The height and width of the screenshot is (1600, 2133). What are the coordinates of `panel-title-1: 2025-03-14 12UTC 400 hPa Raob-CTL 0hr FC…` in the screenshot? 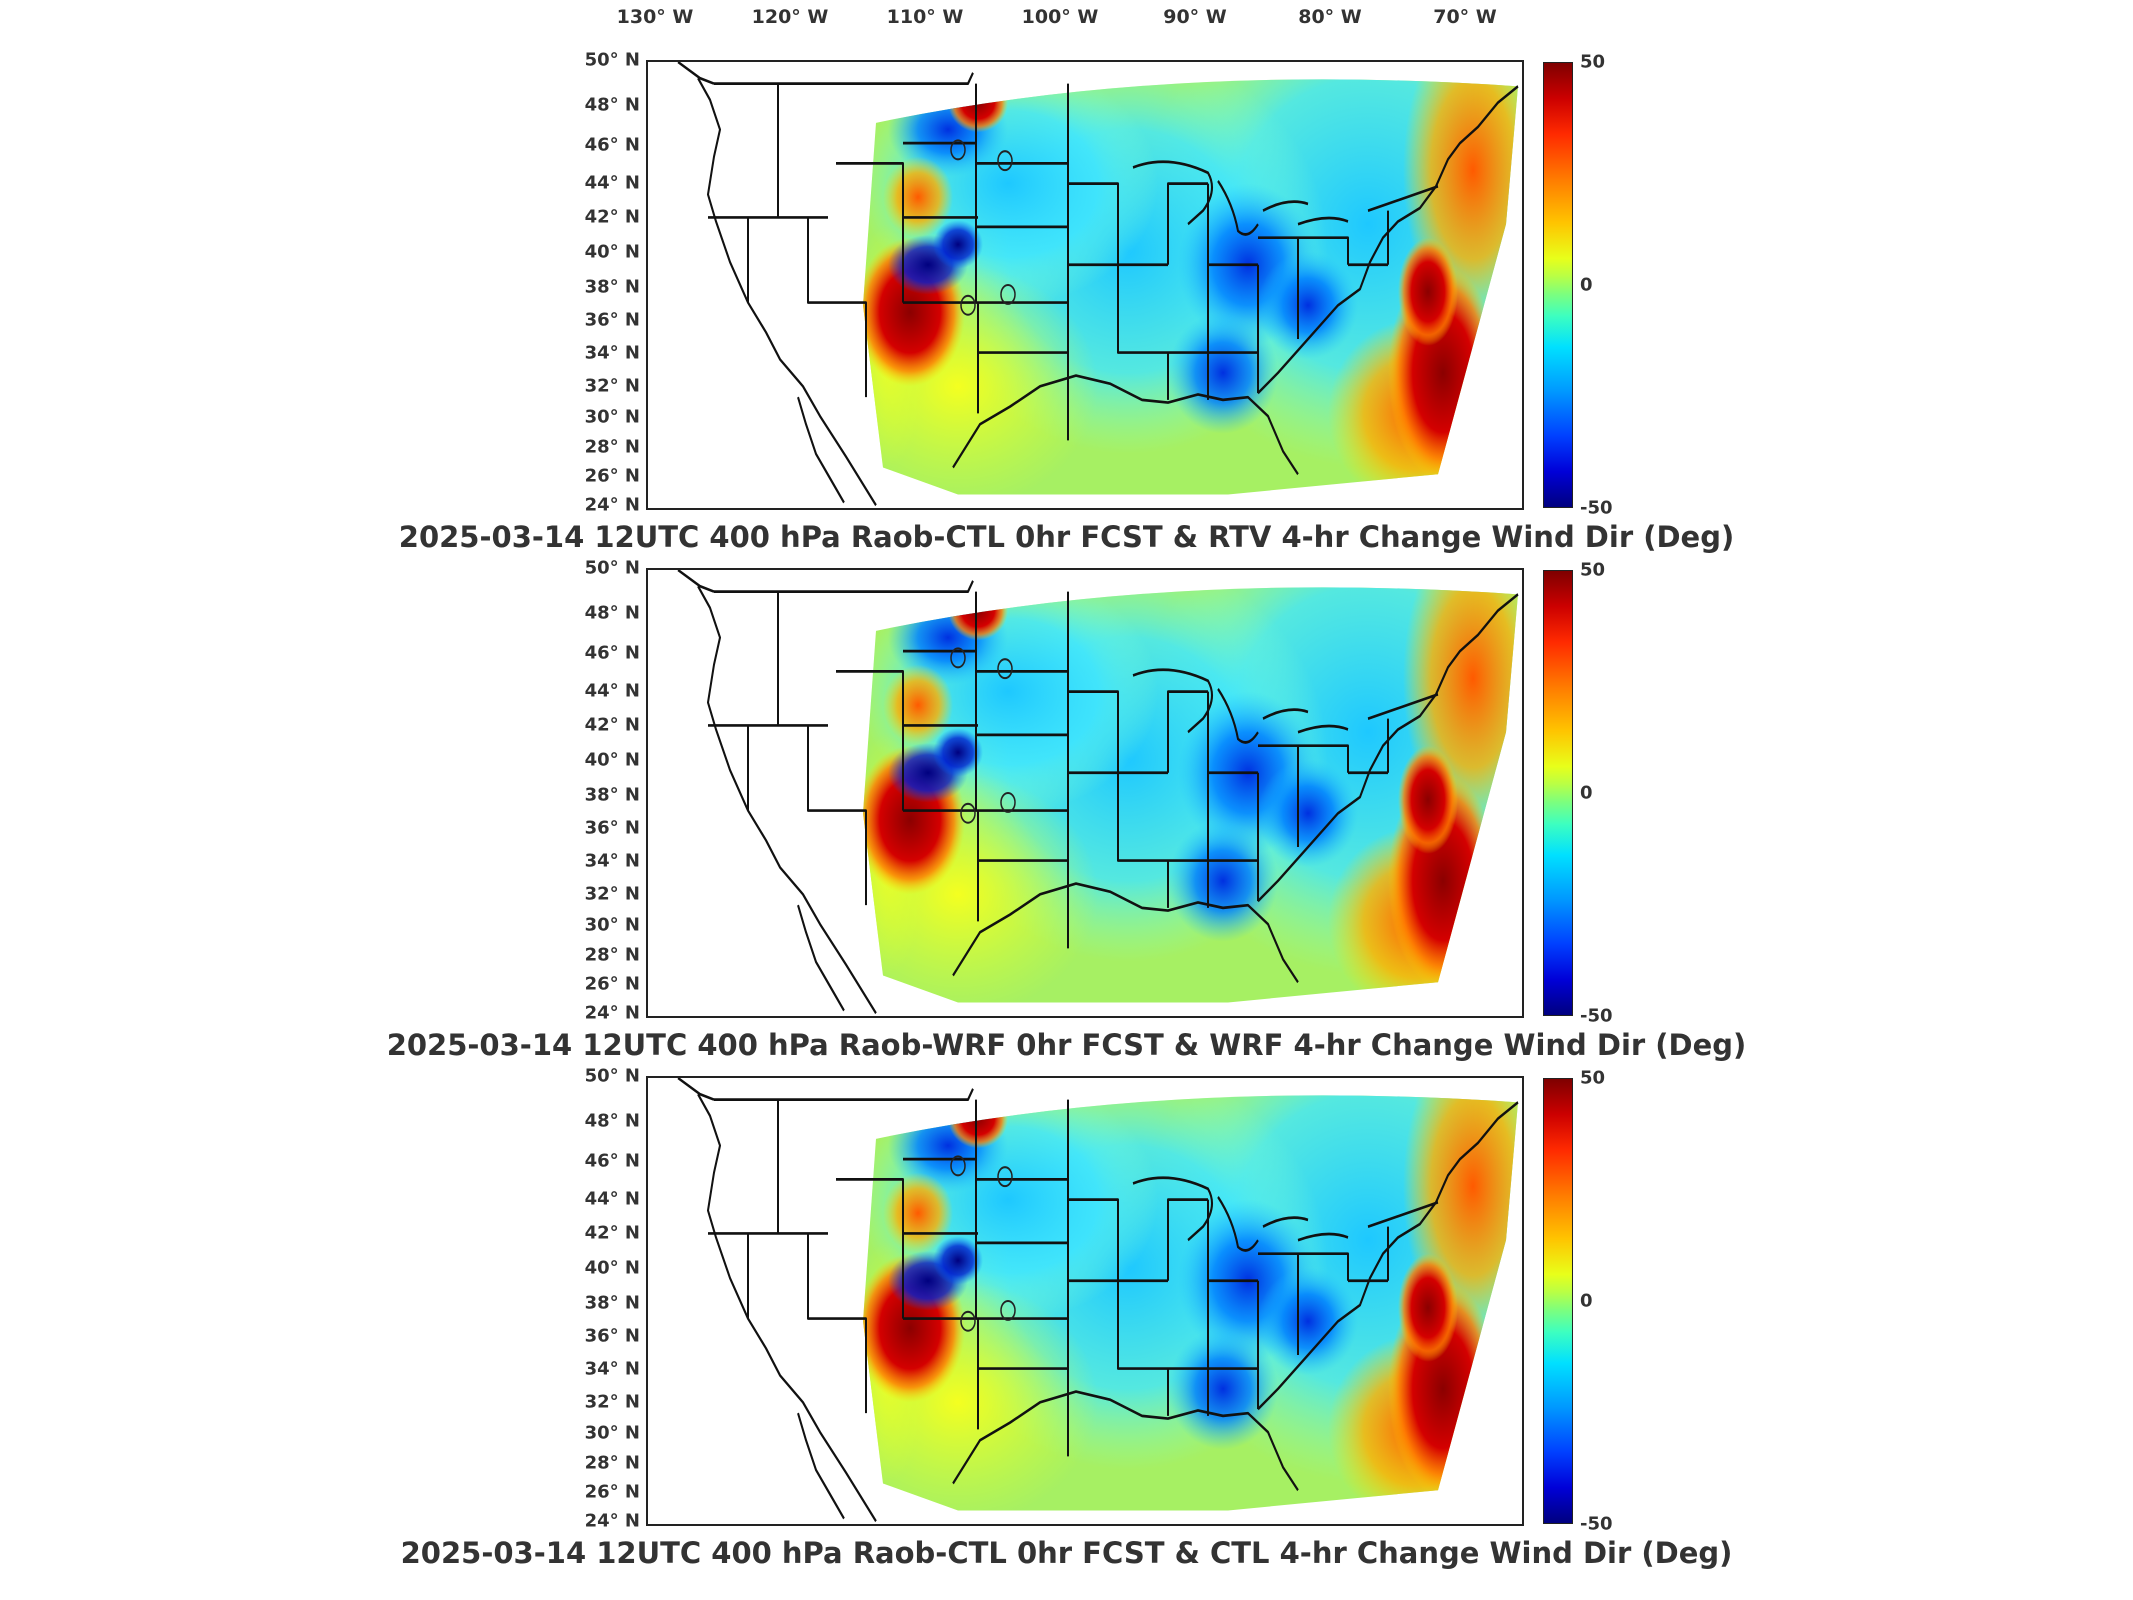 It's located at (1066, 537).